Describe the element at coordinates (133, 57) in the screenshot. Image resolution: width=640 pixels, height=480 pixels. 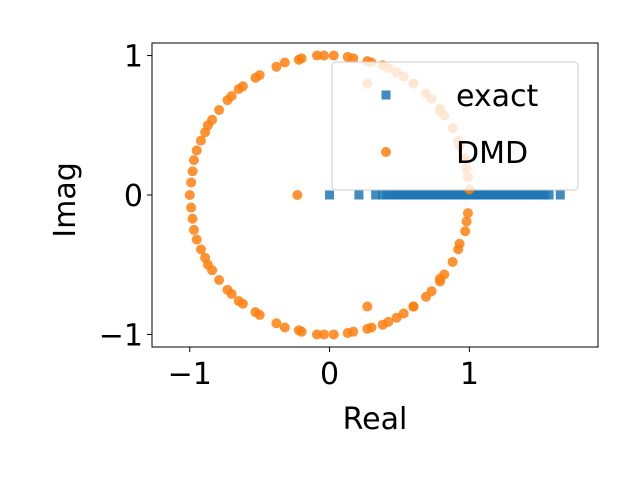
I see `y-tick-label: 1` at that location.